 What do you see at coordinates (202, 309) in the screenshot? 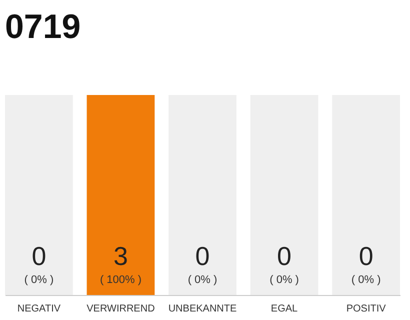
I see `x-tick-label: UNBEKANNTE` at bounding box center [202, 309].